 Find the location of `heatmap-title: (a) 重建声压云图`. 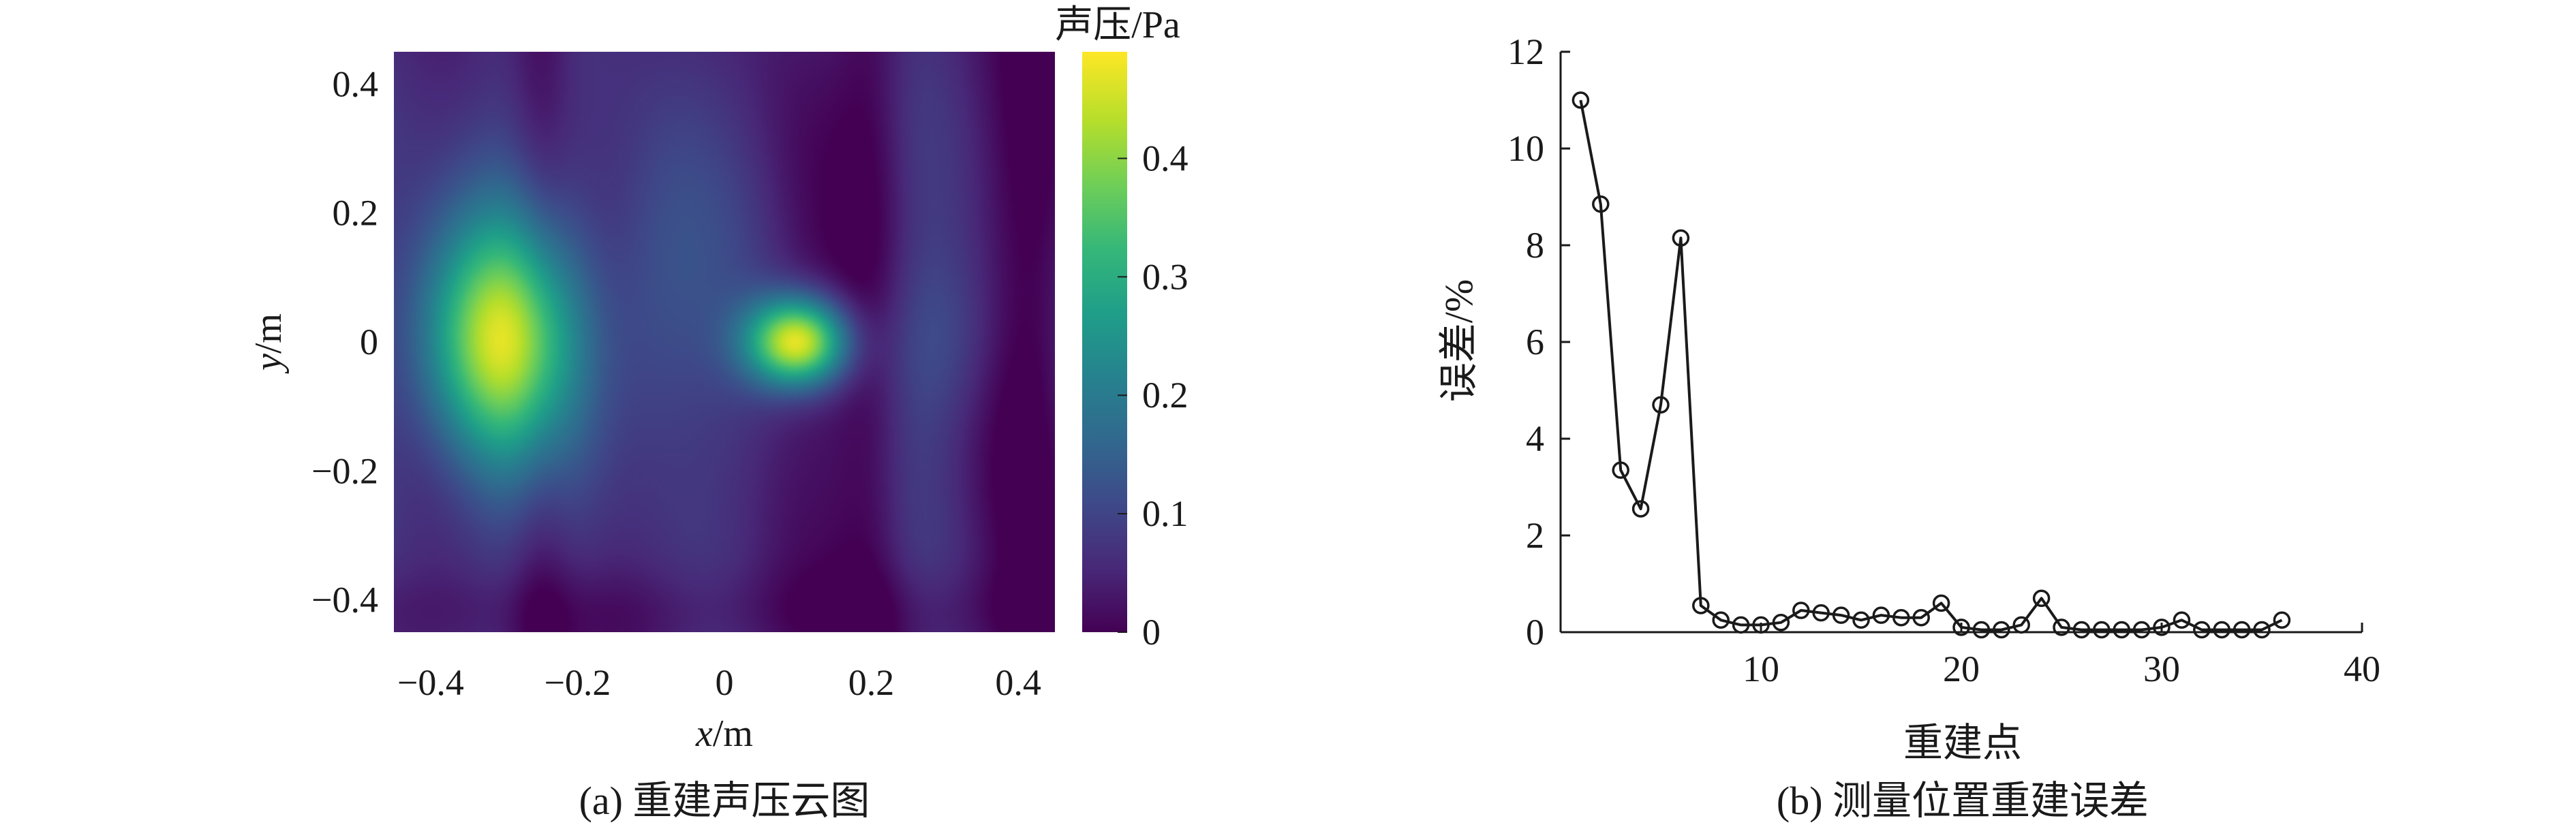

heatmap-title: (a) 重建声压云图 is located at coordinates (724, 801).